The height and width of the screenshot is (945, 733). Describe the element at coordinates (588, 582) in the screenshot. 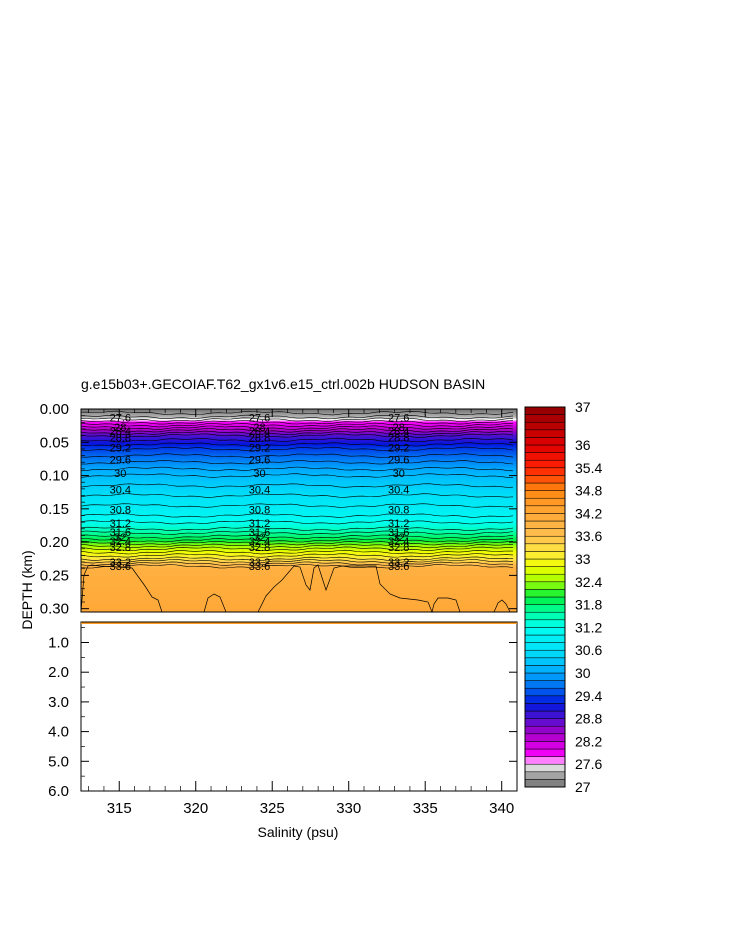

I see `colorbar-label: 32.4` at that location.